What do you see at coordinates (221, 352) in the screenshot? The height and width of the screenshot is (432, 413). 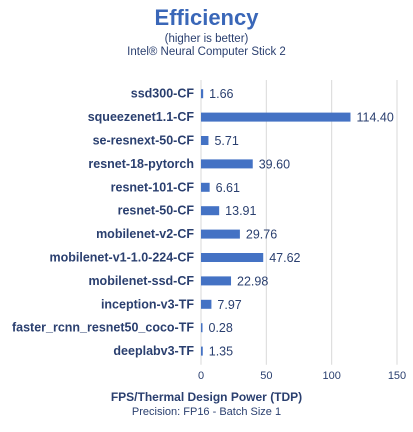 I see `value-label: 1.35` at bounding box center [221, 352].